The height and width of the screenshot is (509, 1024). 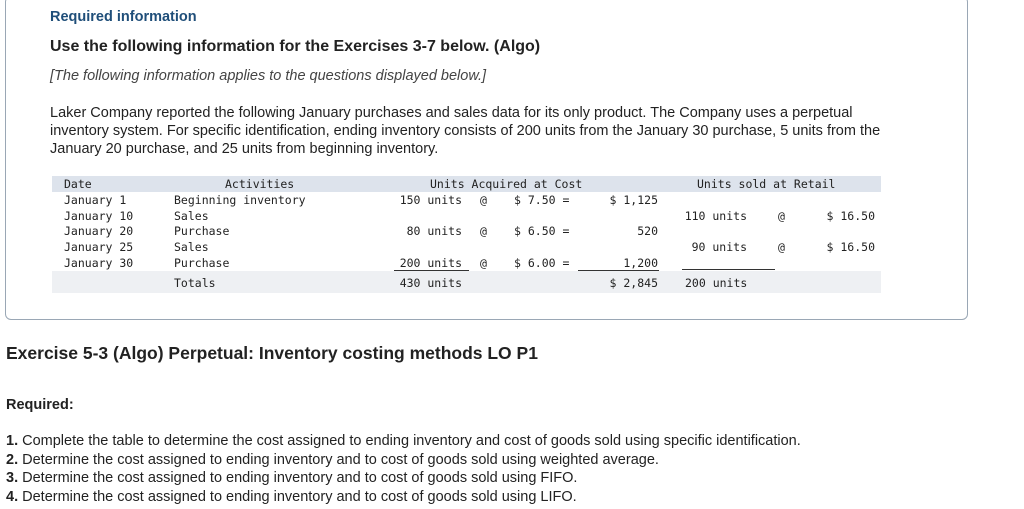 I want to click on row-acq-cost: $ 7.50 =, so click(x=542, y=200).